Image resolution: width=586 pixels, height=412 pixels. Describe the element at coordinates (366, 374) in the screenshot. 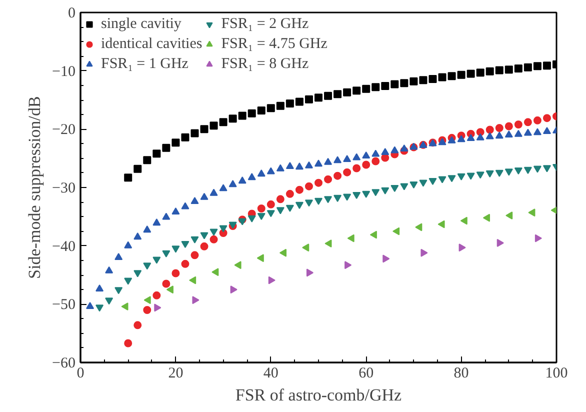

I see `x-tick-label: 60` at that location.